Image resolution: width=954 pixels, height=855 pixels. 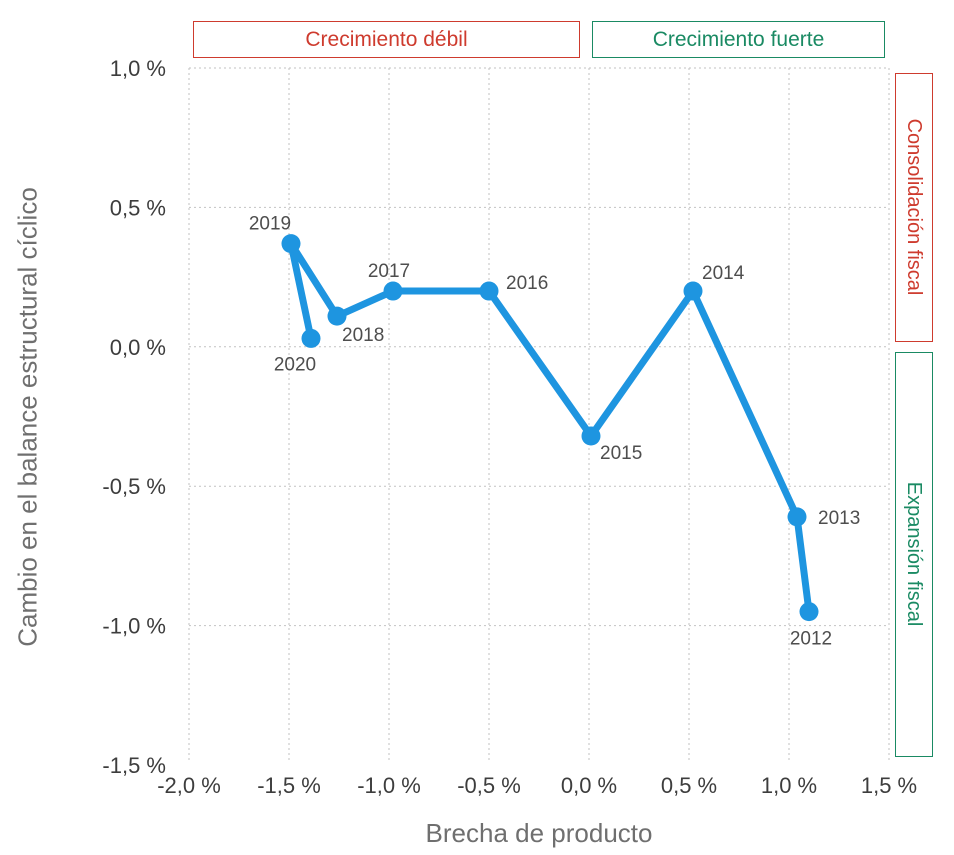 What do you see at coordinates (723, 273) in the screenshot?
I see `point-label-2014: 2014` at bounding box center [723, 273].